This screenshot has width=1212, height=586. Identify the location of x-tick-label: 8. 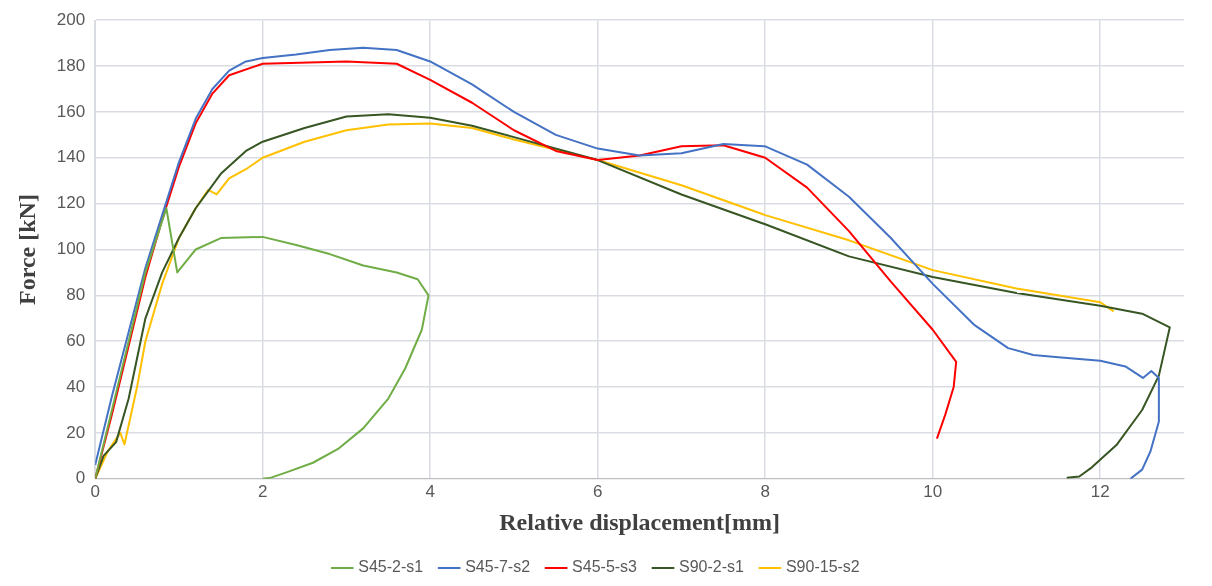
(765, 491).